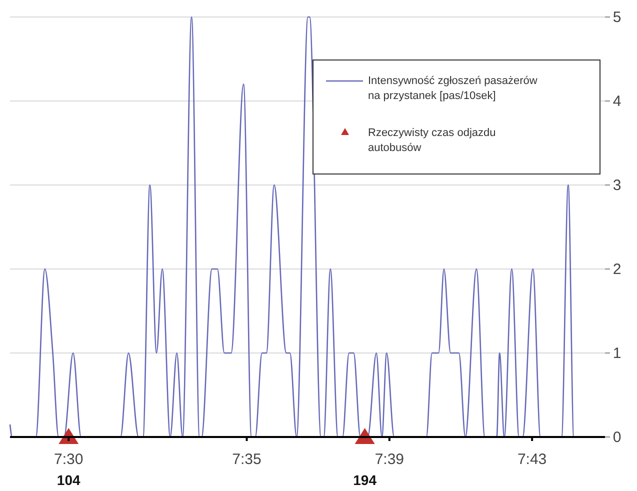 This screenshot has width=637, height=491. What do you see at coordinates (69, 459) in the screenshot?
I see `x-tick-label: 7:30` at bounding box center [69, 459].